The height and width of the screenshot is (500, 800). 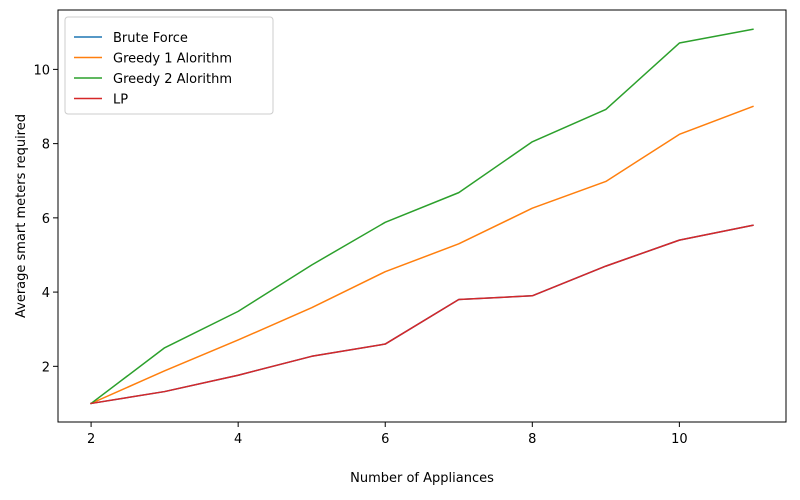 What do you see at coordinates (172, 59) in the screenshot?
I see `legend-label-greedy-1-alorithm: Greedy 1 Alorithm` at bounding box center [172, 59].